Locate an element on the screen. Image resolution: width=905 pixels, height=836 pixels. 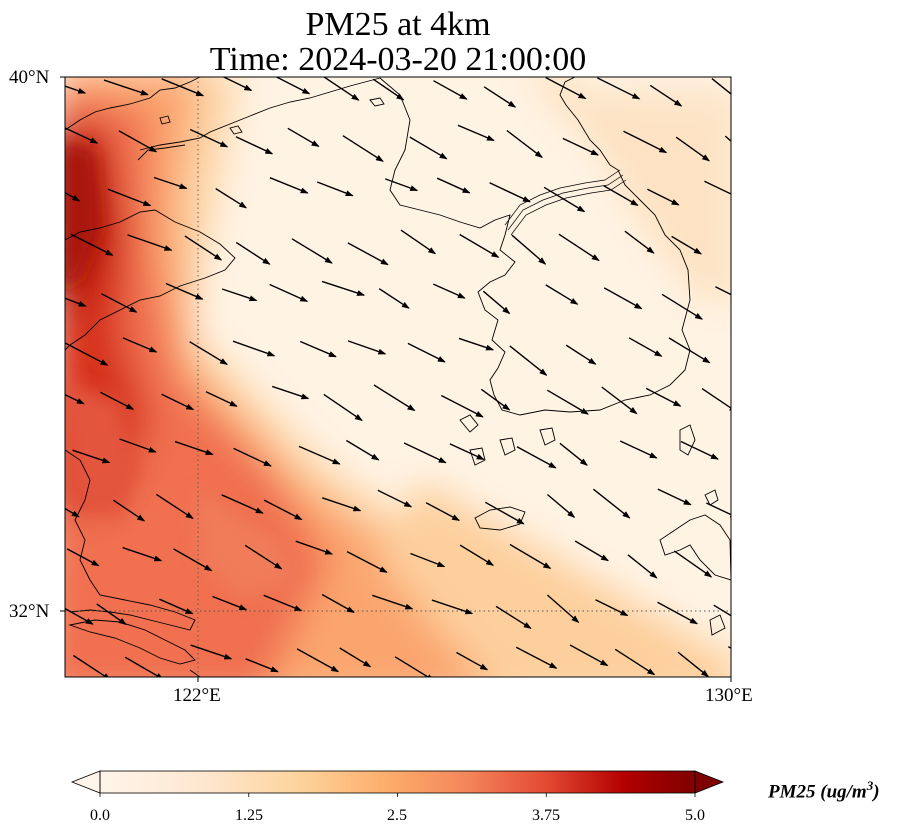
lat-tick-32n: 32°N is located at coordinates (29, 611).